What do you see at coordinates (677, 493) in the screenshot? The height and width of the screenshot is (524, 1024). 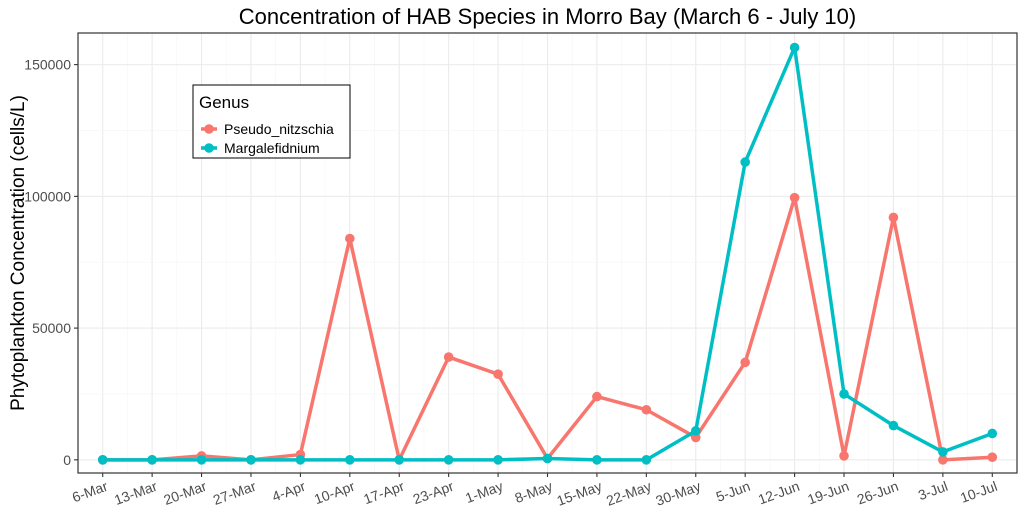 I see `x-tick-label: 30-May` at bounding box center [677, 493].